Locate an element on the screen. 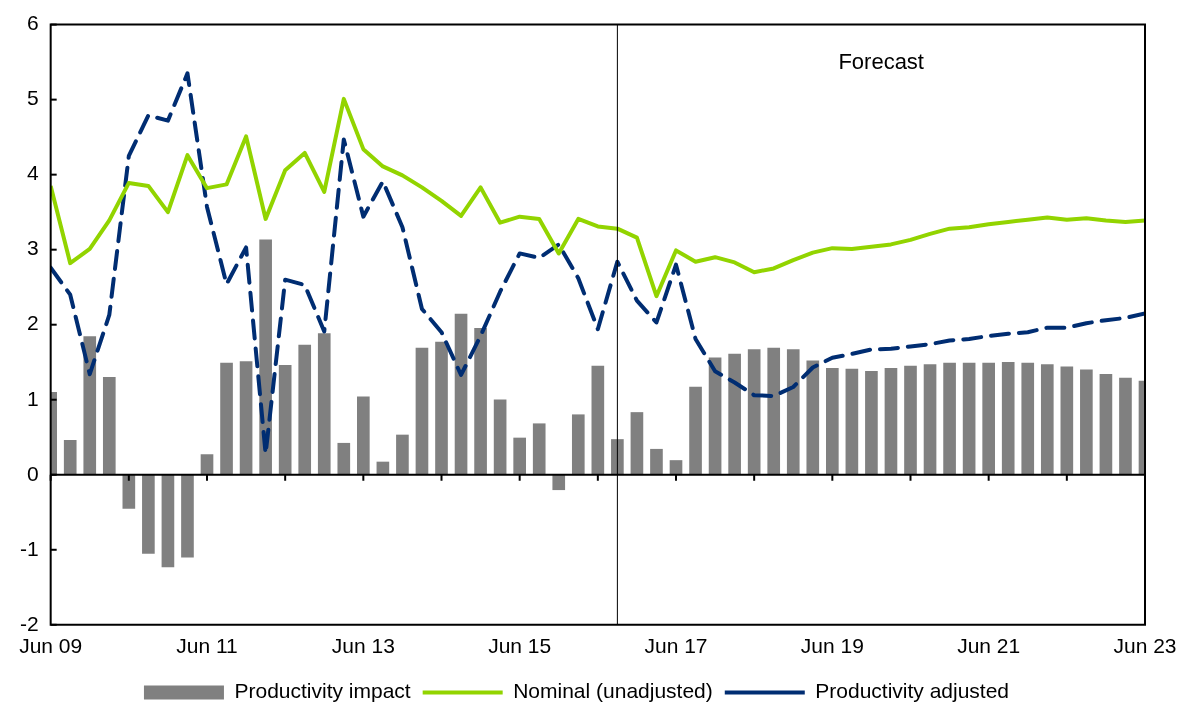 This screenshot has width=1190, height=717. x-tick-label: Jun 09 is located at coordinates (51, 646).